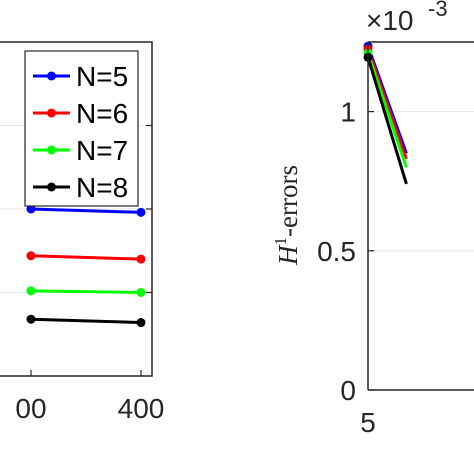 The width and height of the screenshot is (474, 474). I want to click on legend-label: N=5, so click(102, 76).